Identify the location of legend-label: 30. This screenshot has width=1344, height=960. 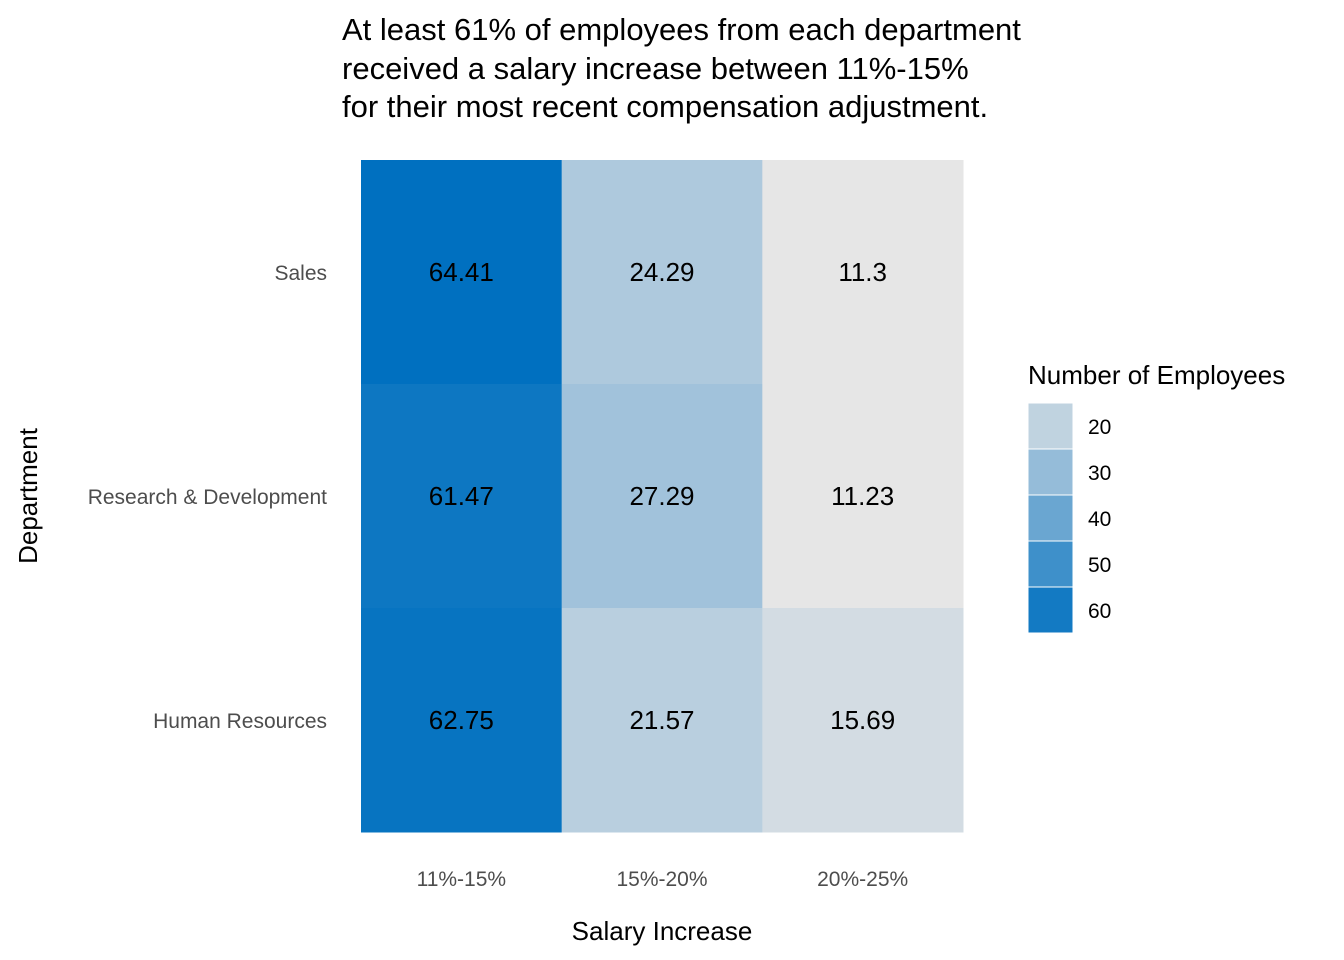
(1099, 473).